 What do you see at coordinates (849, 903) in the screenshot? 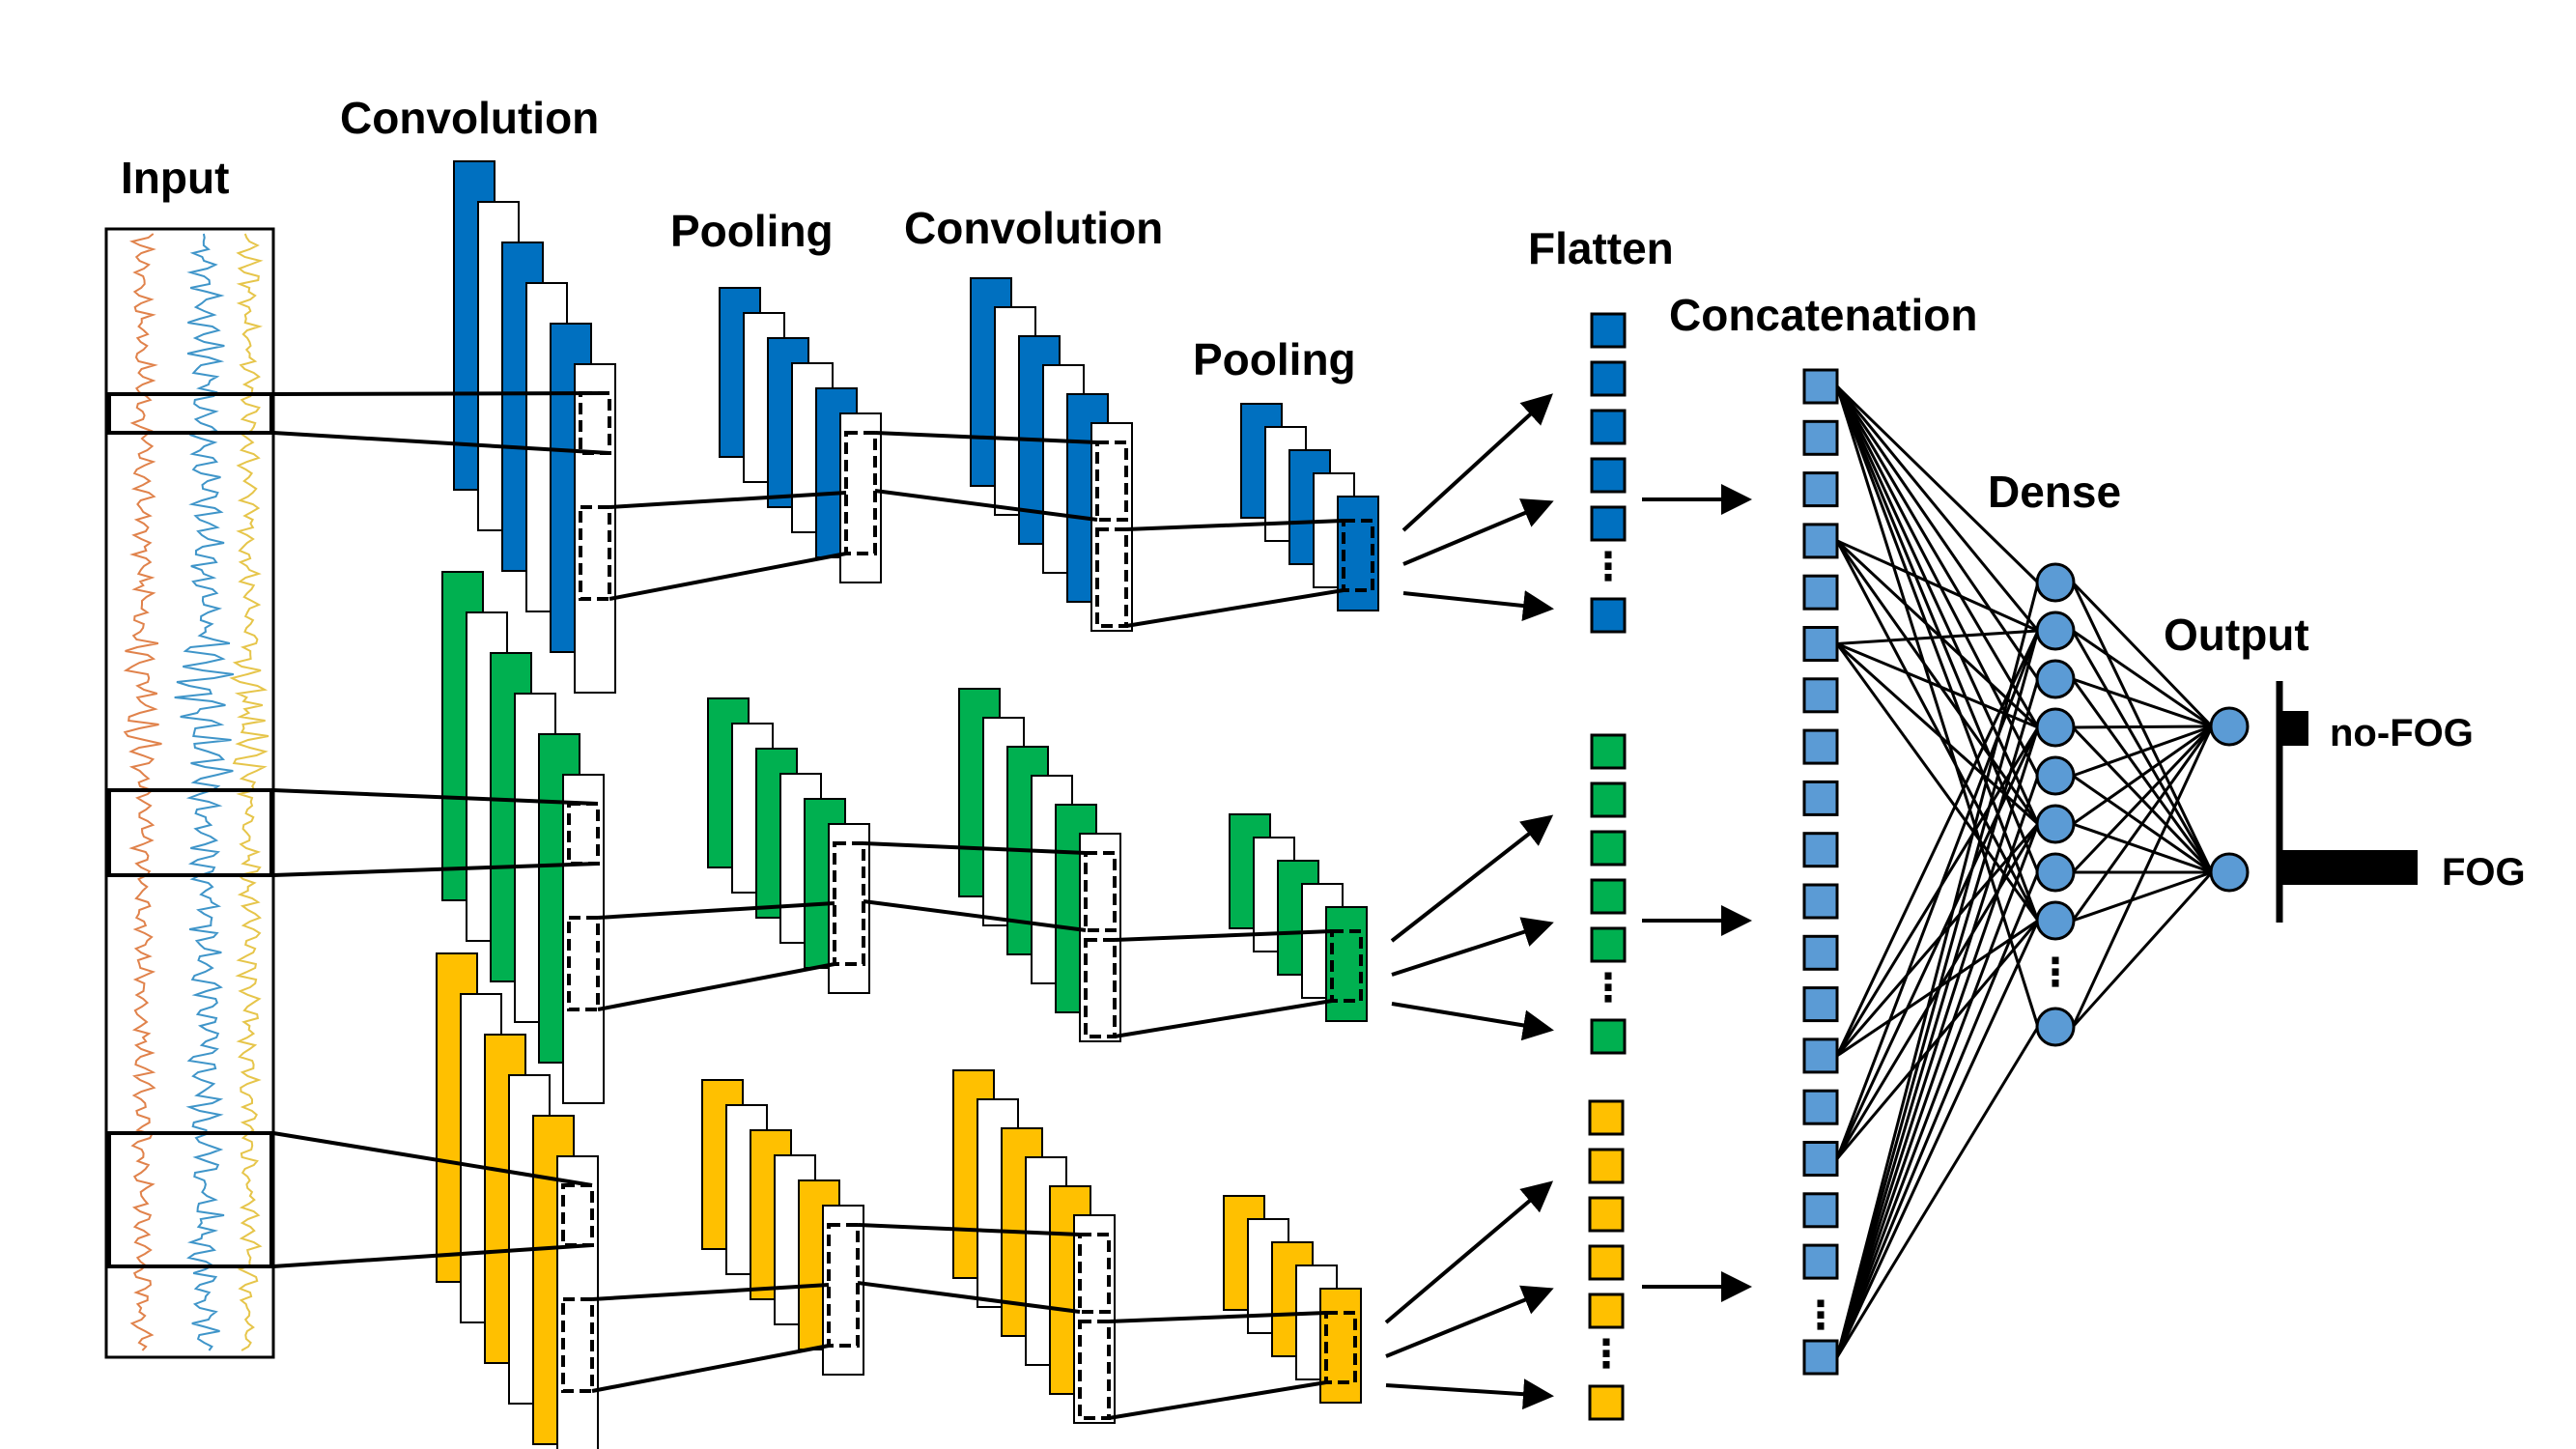
I see `branch-2-pool1-window` at bounding box center [849, 903].